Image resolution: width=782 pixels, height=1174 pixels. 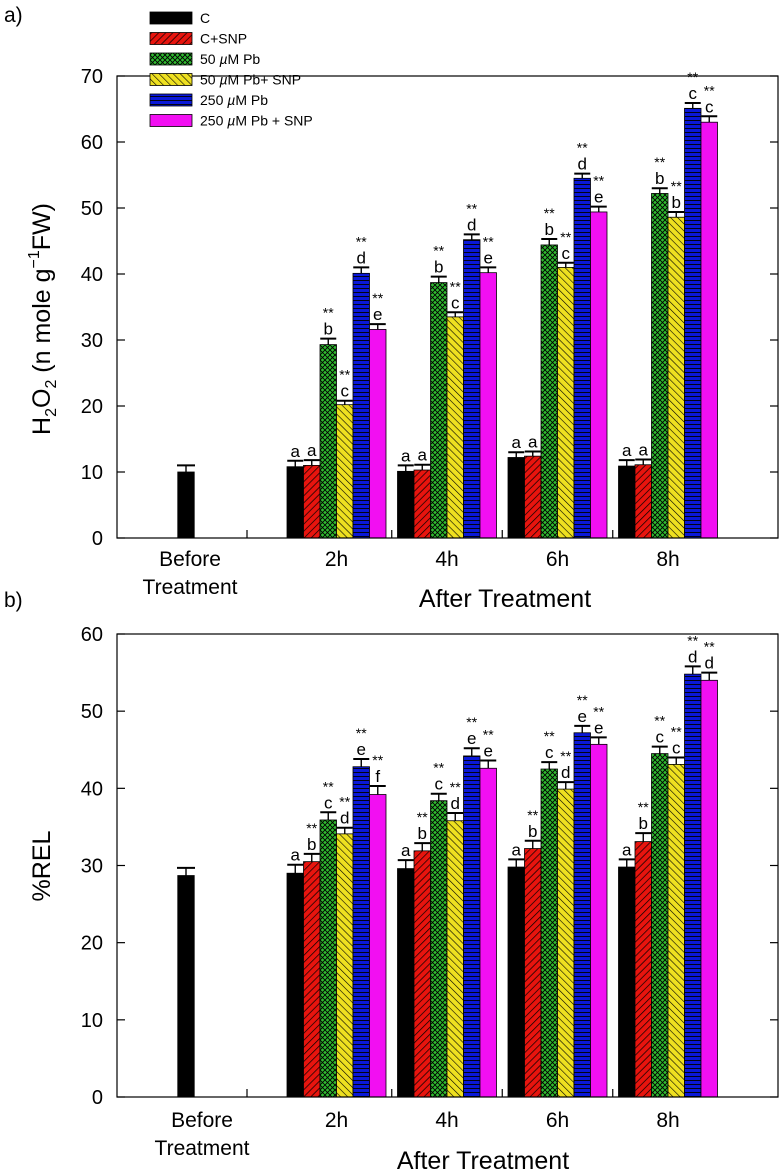 What do you see at coordinates (676, 377) in the screenshot?
I see `chart-a-bar-50-m-pb-snp-8h` at bounding box center [676, 377].